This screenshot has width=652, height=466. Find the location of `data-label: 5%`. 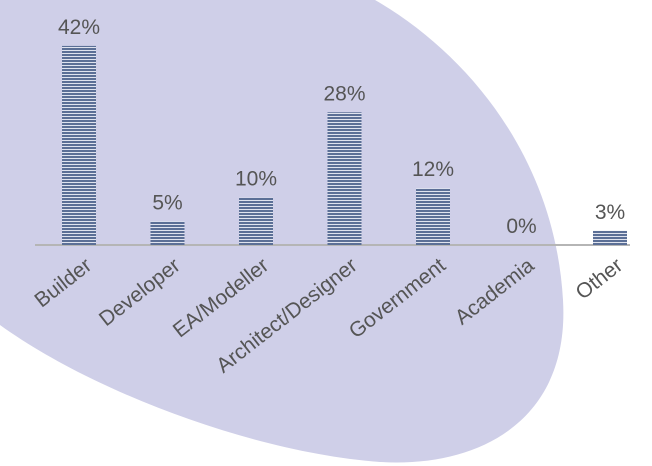

data-label: 5% is located at coordinates (167, 202).